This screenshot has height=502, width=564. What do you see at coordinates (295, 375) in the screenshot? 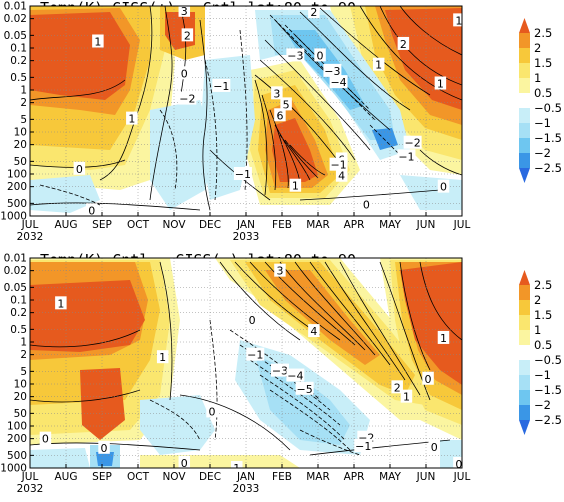
I see `contour-label: −4` at bounding box center [295, 375].